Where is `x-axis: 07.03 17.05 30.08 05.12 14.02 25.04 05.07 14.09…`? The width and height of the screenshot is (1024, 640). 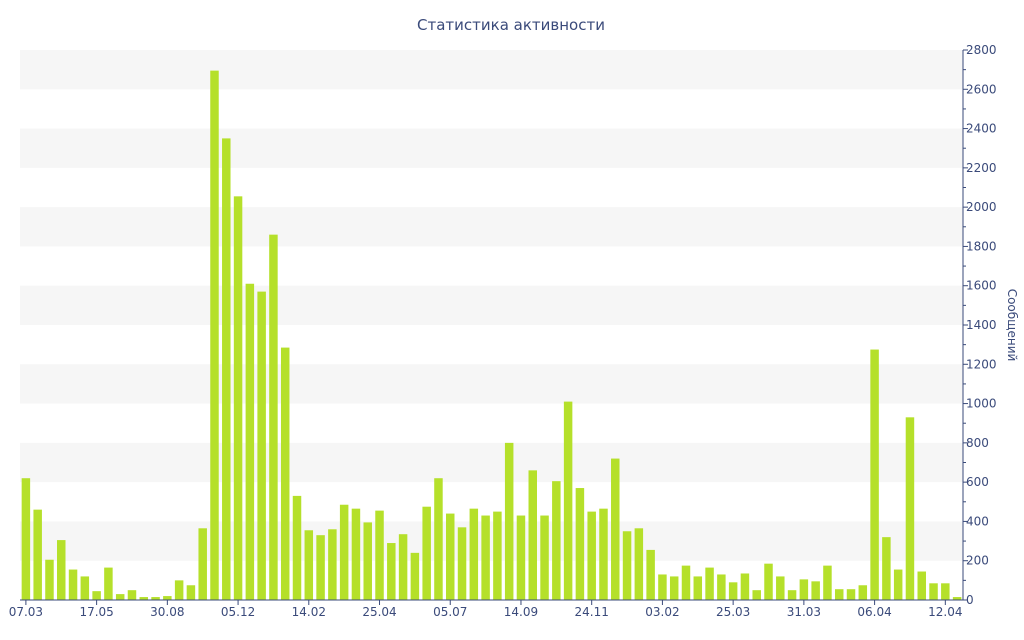 x-axis: 07.03 17.05 30.08 05.12 14.02 25.04 05.07 14.09… is located at coordinates (486, 609).